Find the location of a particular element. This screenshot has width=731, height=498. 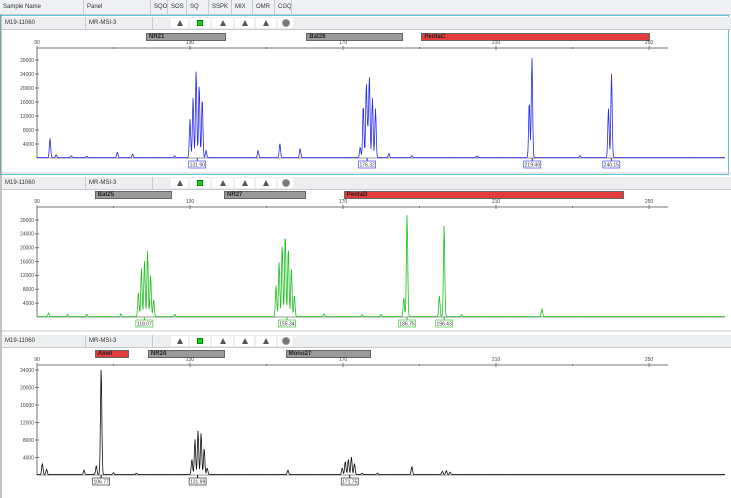

marker-bin-nr24: NR24 is located at coordinates (186, 354).